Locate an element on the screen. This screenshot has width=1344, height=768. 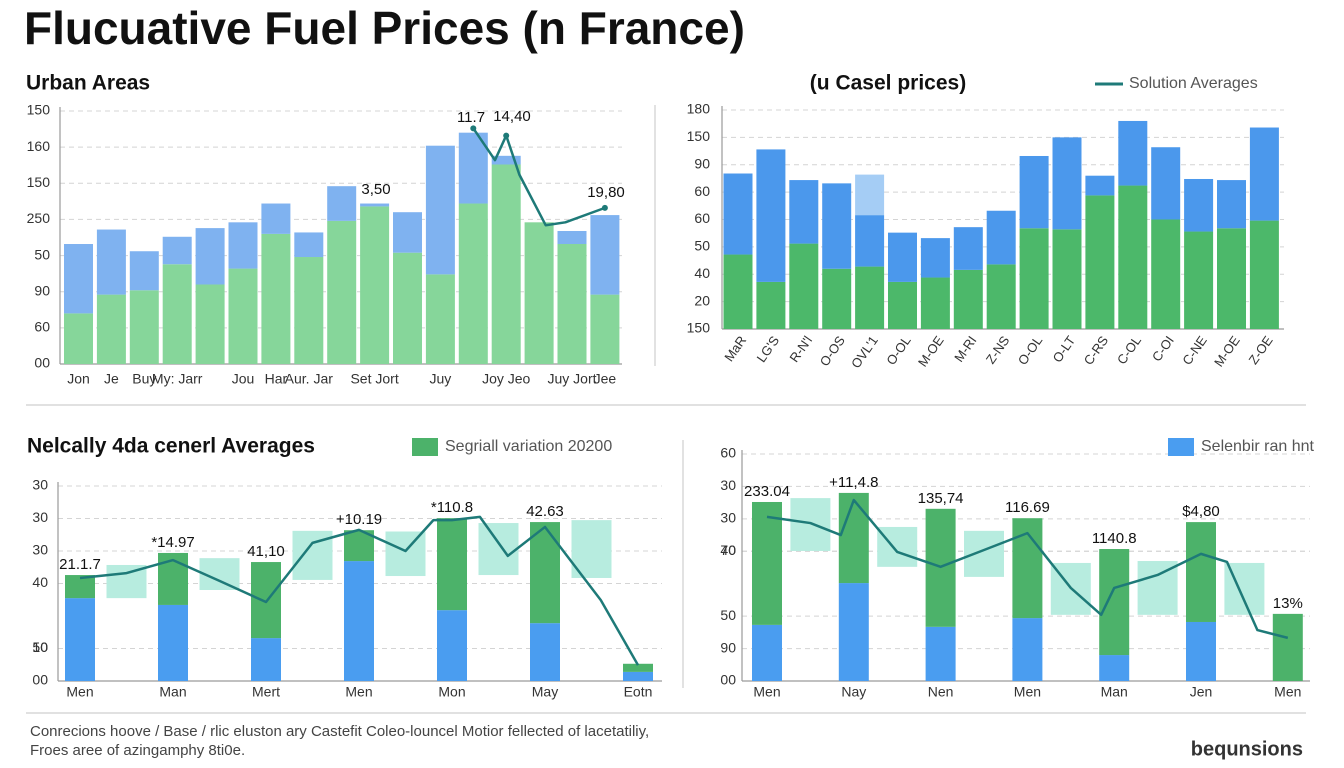
x-tick-label: Joy Jeo is located at coordinates (506, 379).